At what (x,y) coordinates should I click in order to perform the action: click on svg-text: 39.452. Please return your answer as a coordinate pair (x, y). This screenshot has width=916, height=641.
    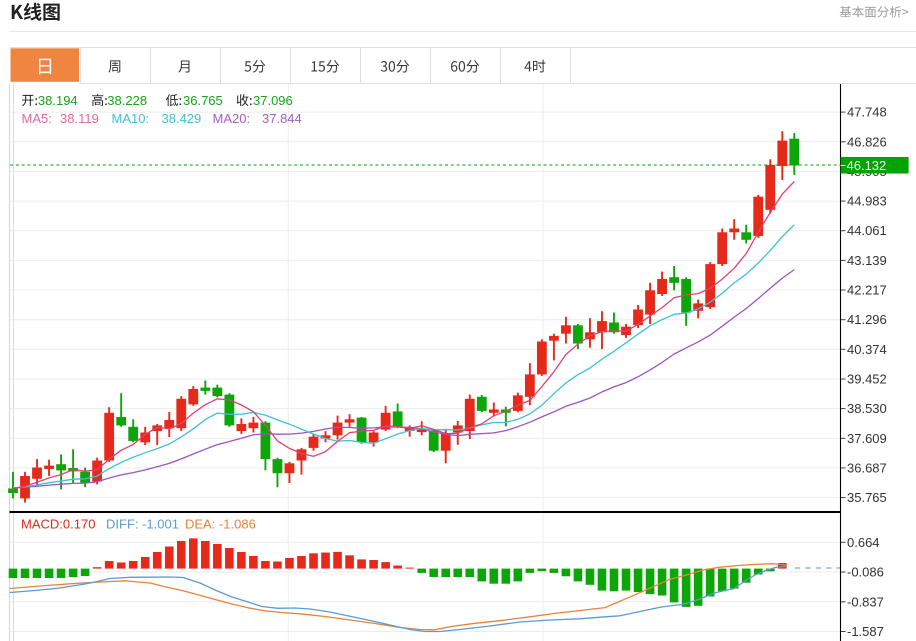
    Looking at the image, I should click on (867, 379).